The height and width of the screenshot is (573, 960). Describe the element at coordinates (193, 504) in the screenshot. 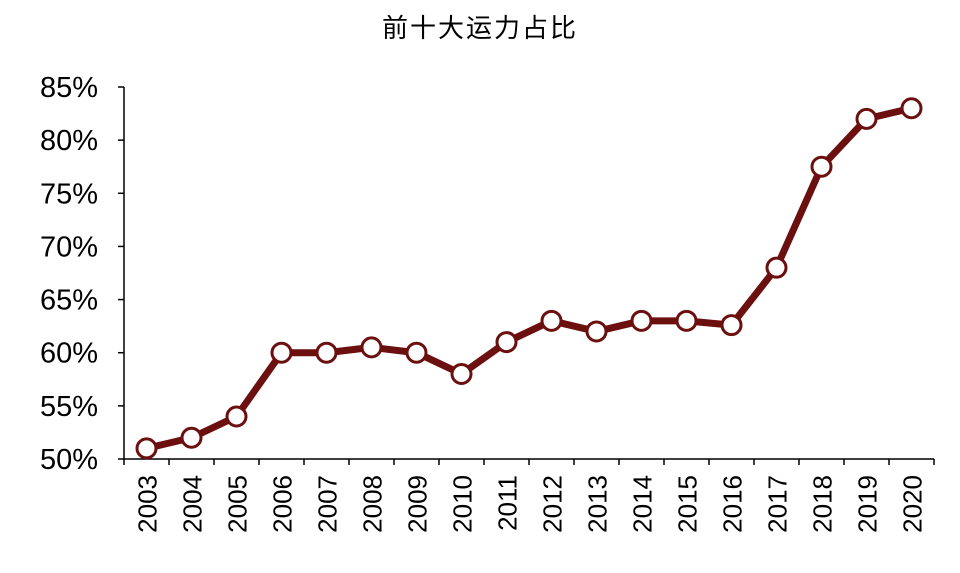

I see `x-tick-label: 2004` at that location.